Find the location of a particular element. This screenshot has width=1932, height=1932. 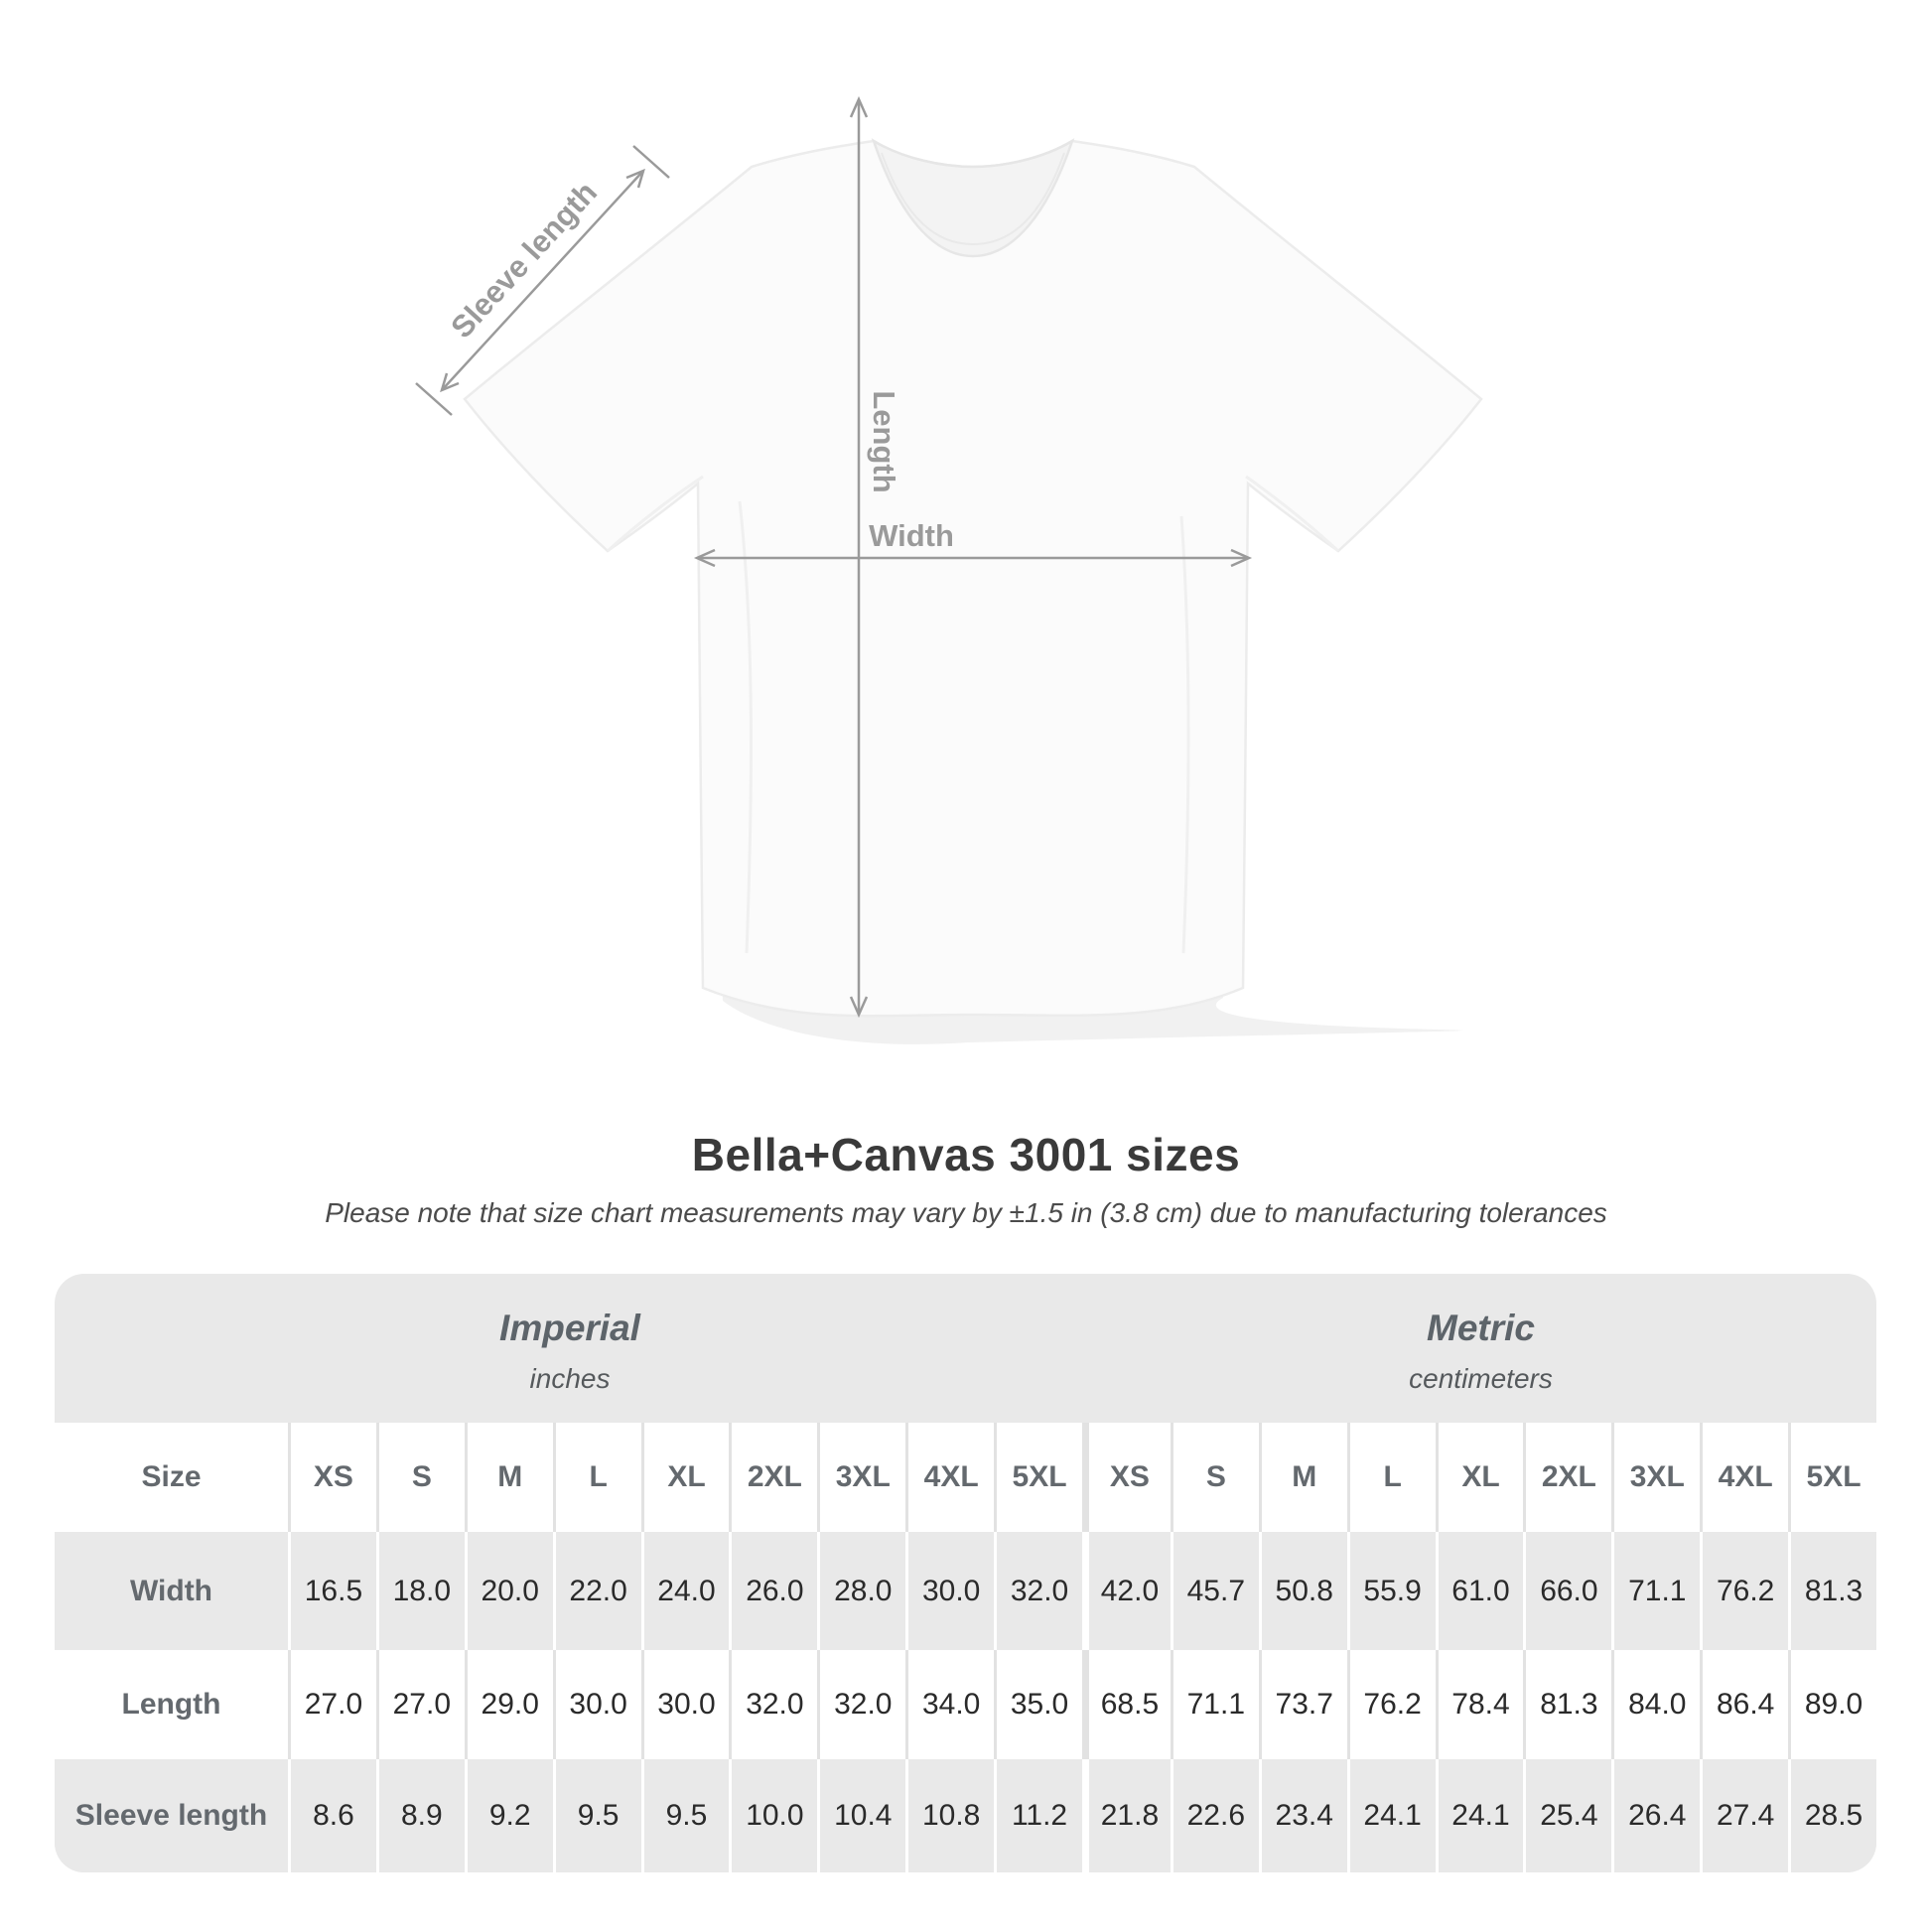

imperial-group-header: Imperial inches is located at coordinates (570, 1348).